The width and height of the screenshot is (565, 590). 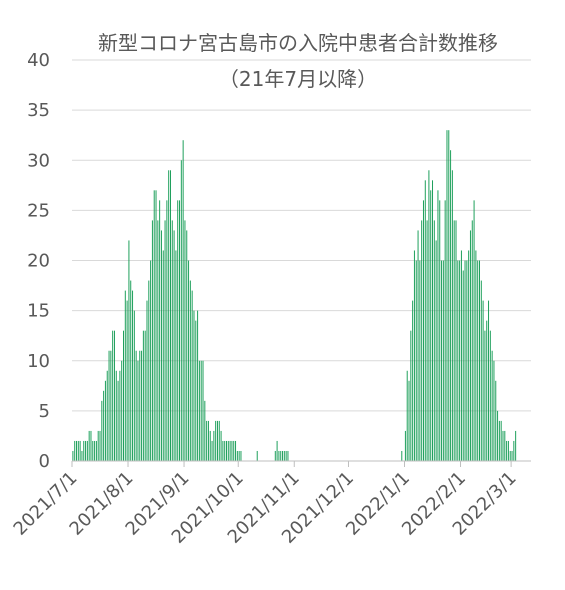 What do you see at coordinates (38, 160) in the screenshot?
I see `y-tick-label: 30` at bounding box center [38, 160].